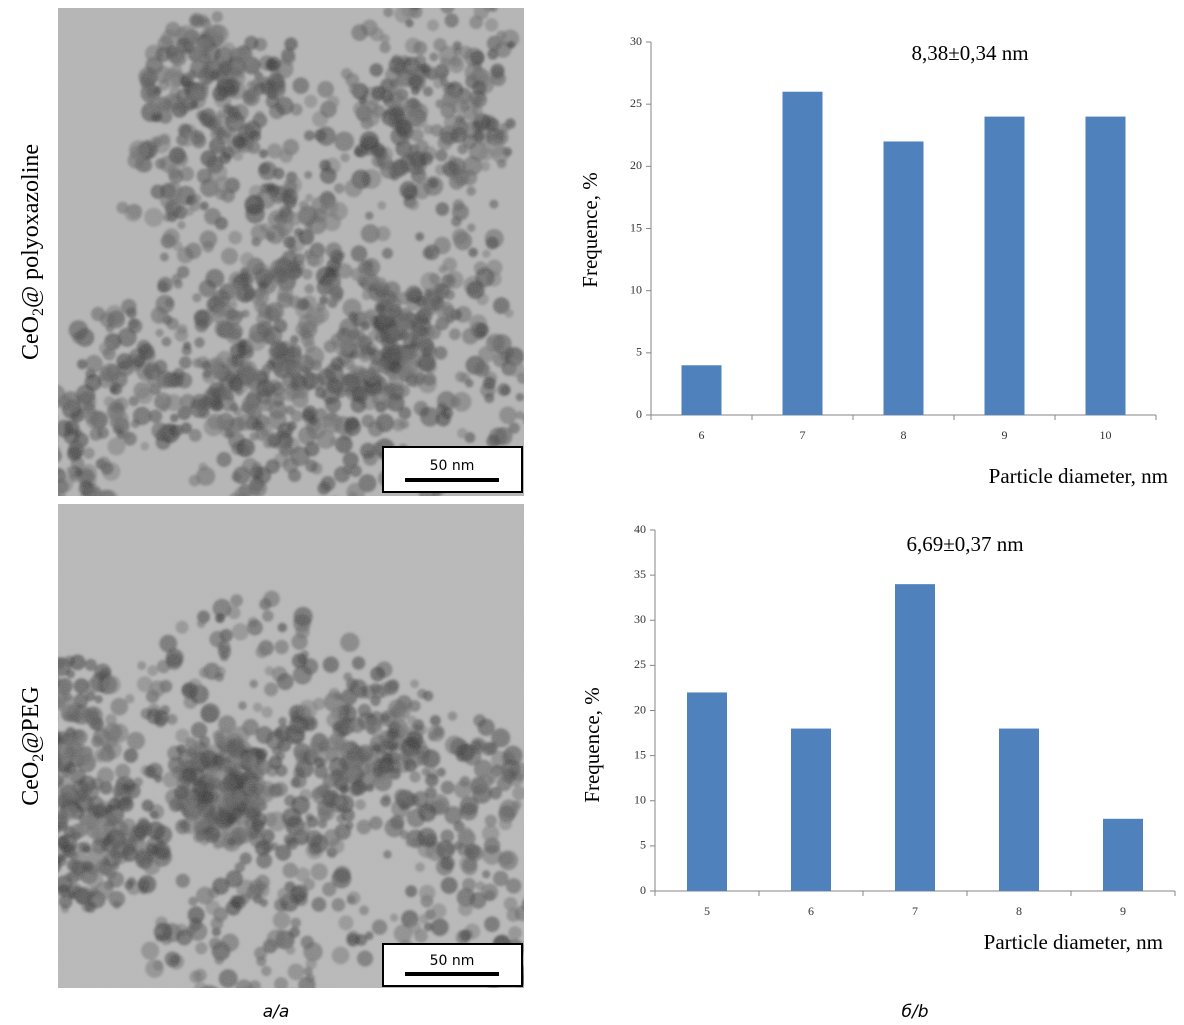 The image size is (1184, 1025). Describe the element at coordinates (1078, 476) in the screenshot. I see `x-axis-label: Particle diameter, nm` at that location.